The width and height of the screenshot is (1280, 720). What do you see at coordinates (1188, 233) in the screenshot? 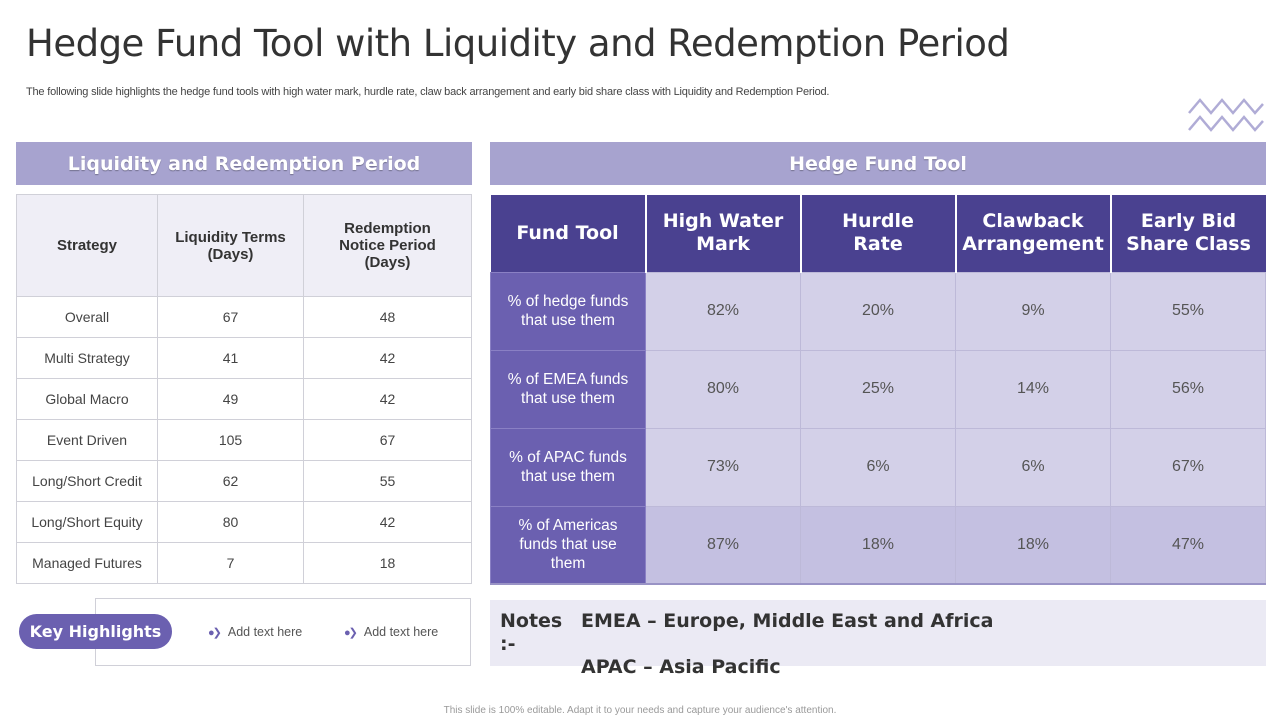
I see `column-header: Early Bid Share Class` at bounding box center [1188, 233].